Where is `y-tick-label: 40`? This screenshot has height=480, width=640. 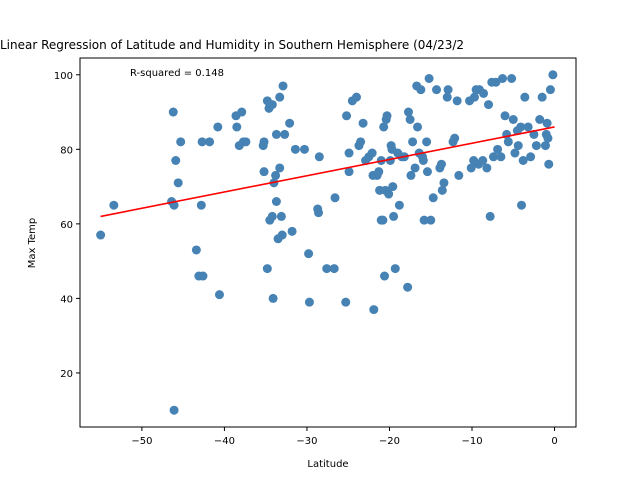 y-tick-label: 40 is located at coordinates (66, 299).